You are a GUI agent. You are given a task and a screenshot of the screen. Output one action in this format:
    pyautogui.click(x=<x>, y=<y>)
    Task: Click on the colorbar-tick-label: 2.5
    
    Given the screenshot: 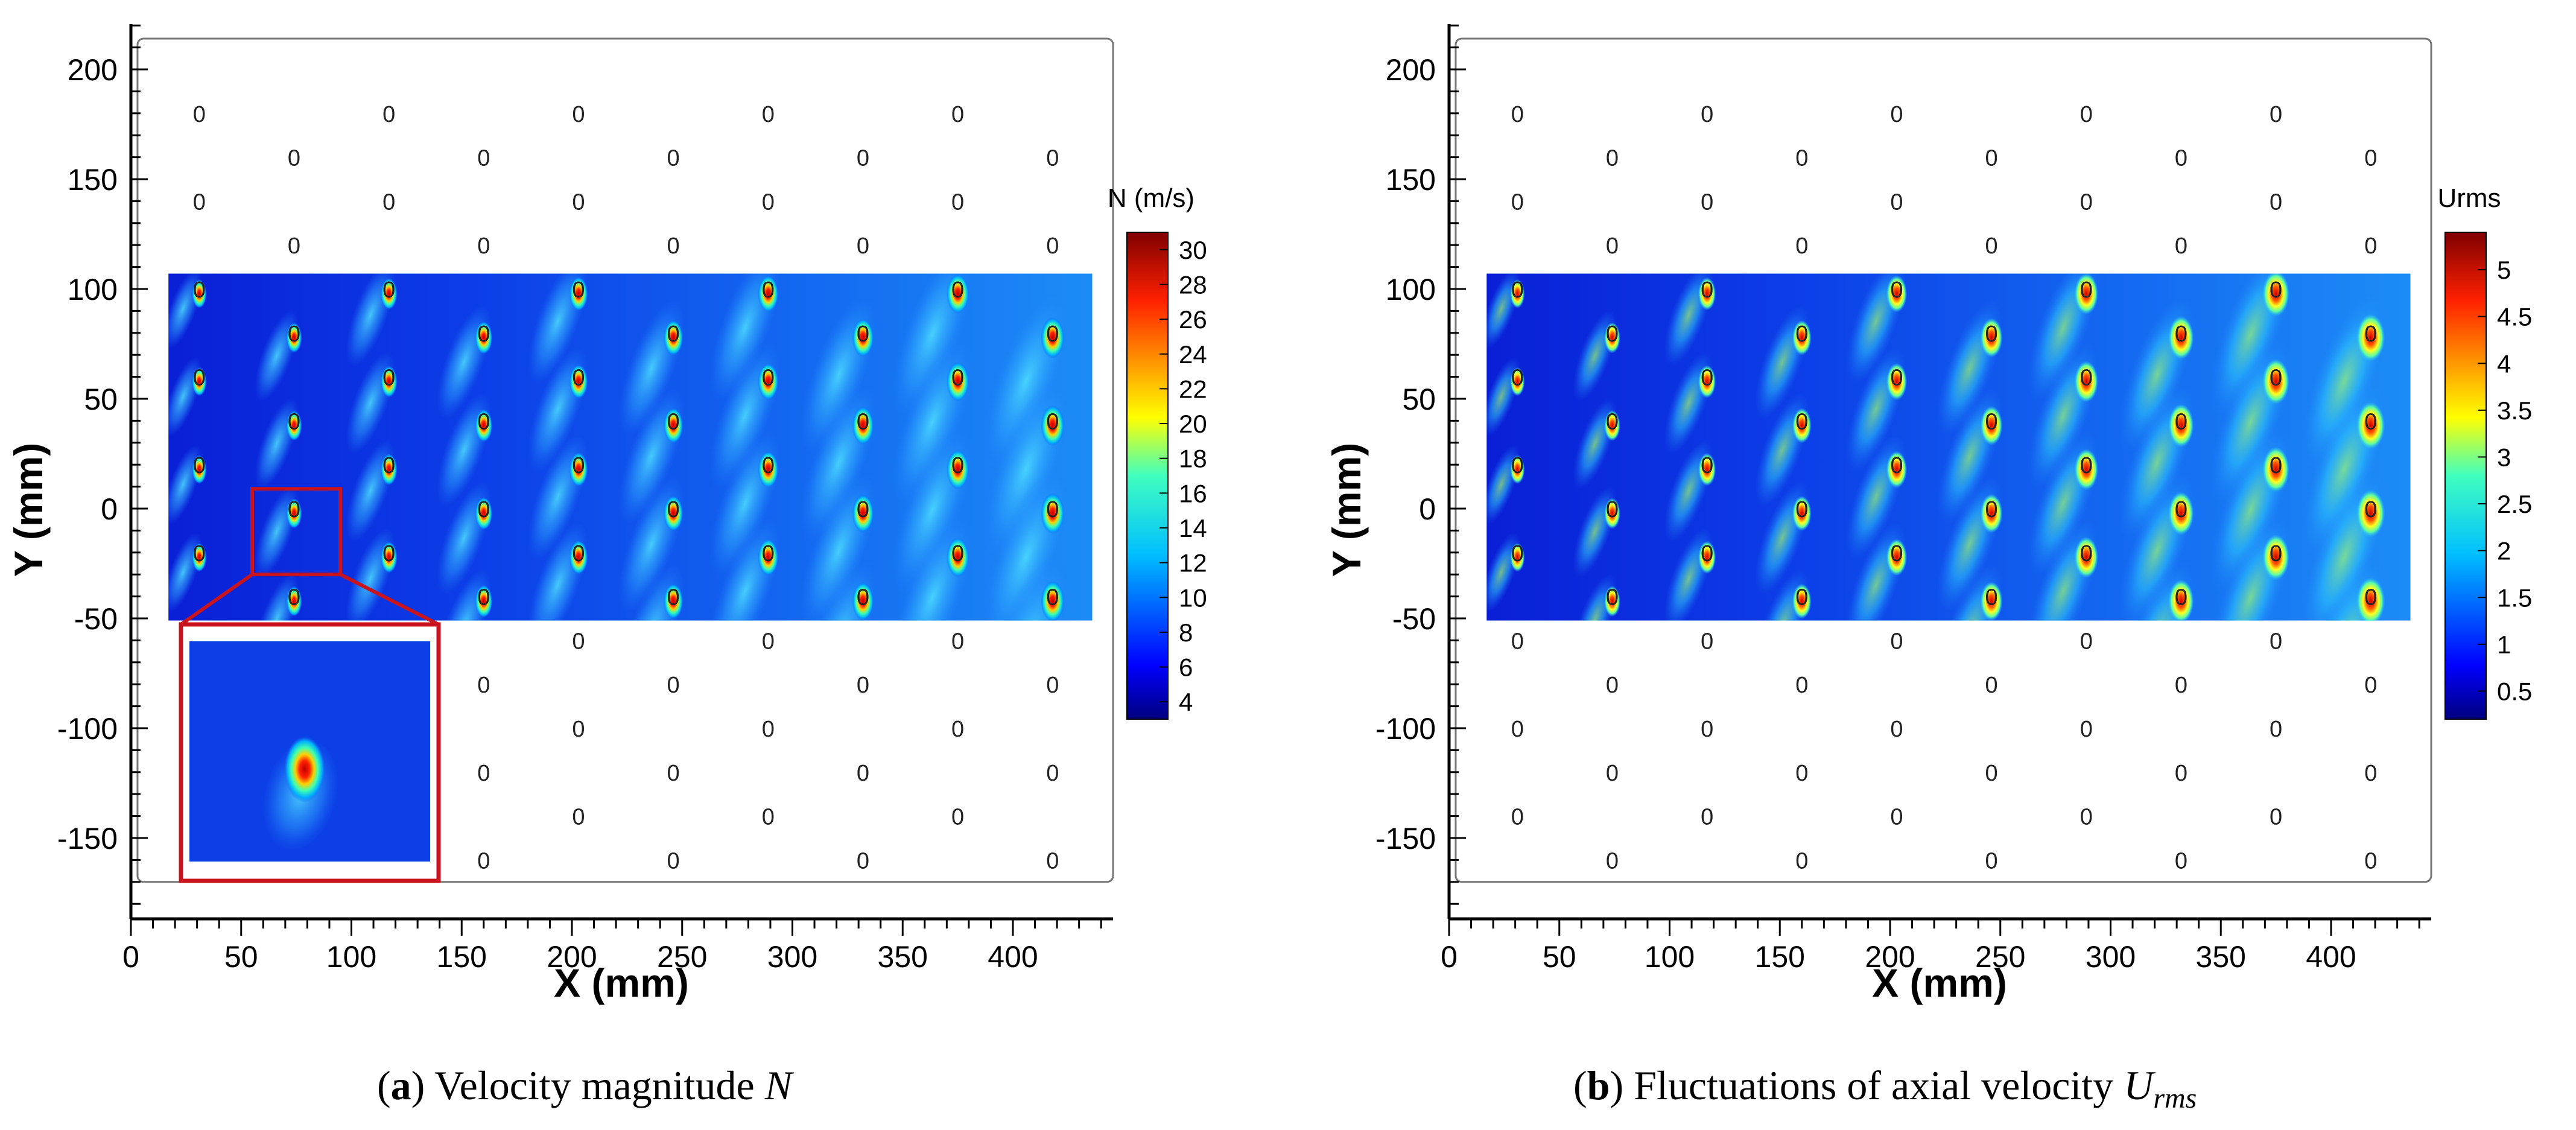 What is the action you would take?
    pyautogui.click(x=2514, y=504)
    